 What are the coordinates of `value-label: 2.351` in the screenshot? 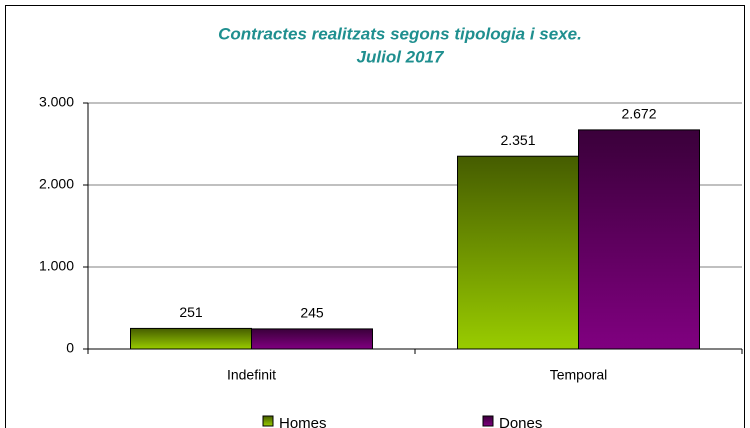 It's located at (517, 140).